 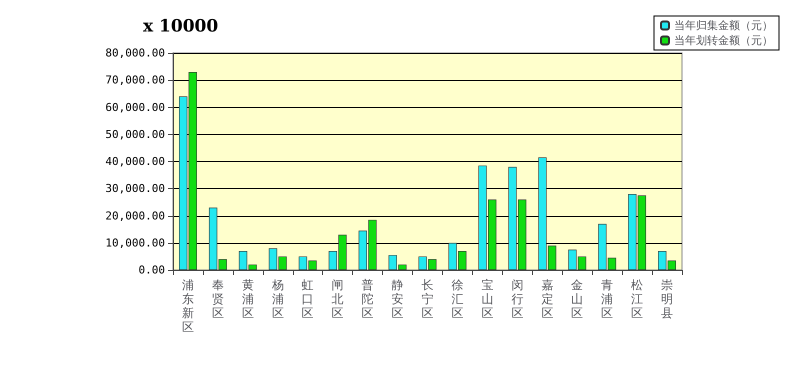 I want to click on x-tick-label: 长宁区, so click(x=428, y=299).